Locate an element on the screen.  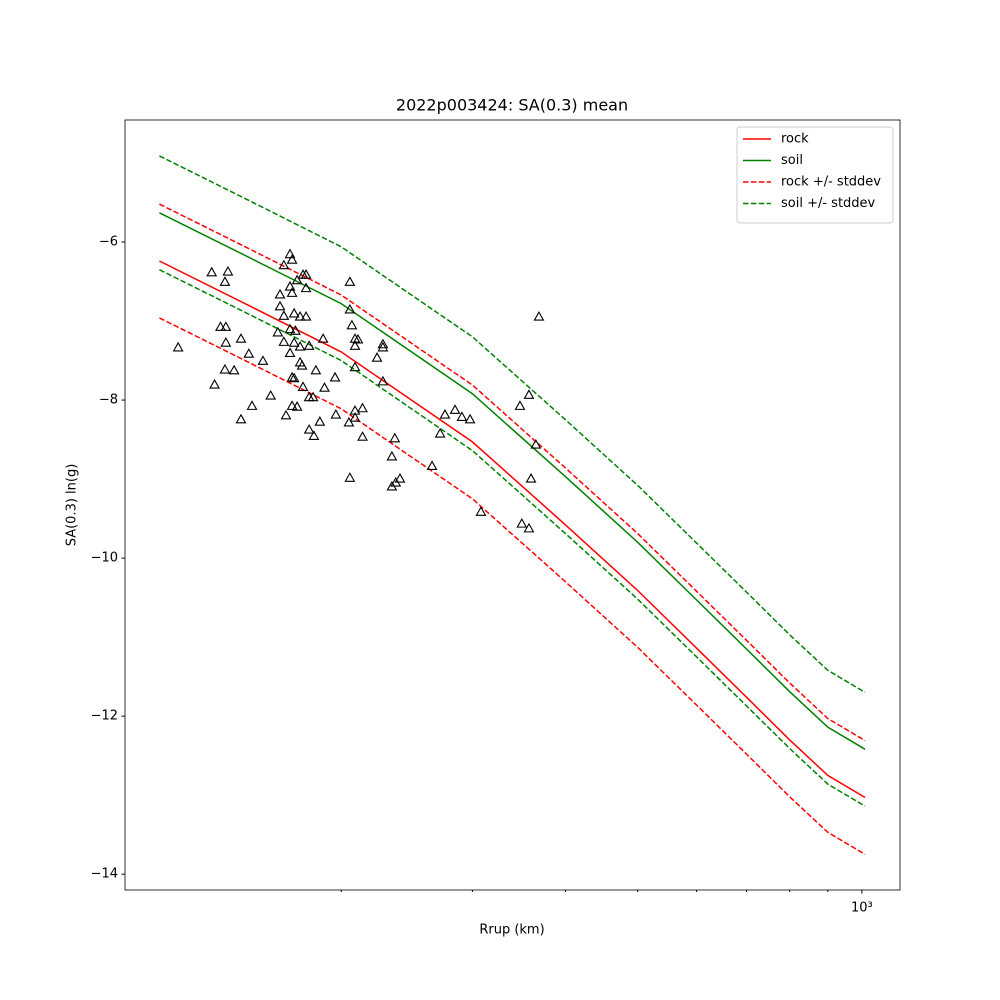
y-tick-label: −6 is located at coordinates (108, 242).